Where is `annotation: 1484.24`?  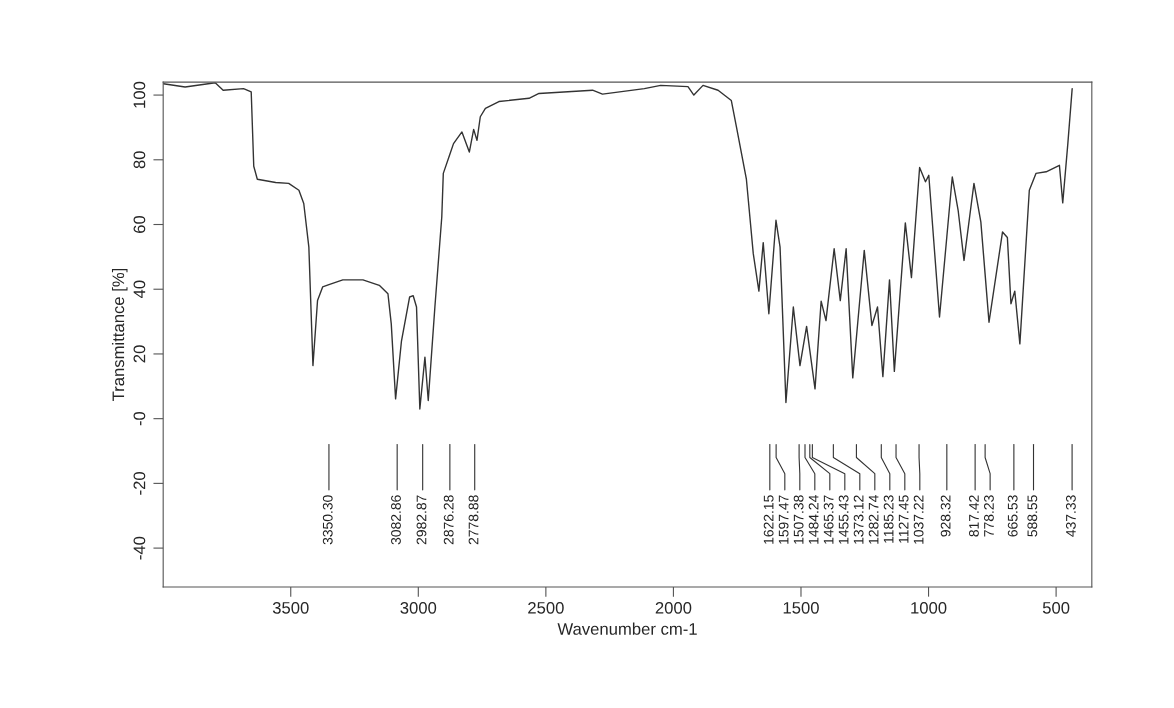
annotation: 1484.24 is located at coordinates (813, 519).